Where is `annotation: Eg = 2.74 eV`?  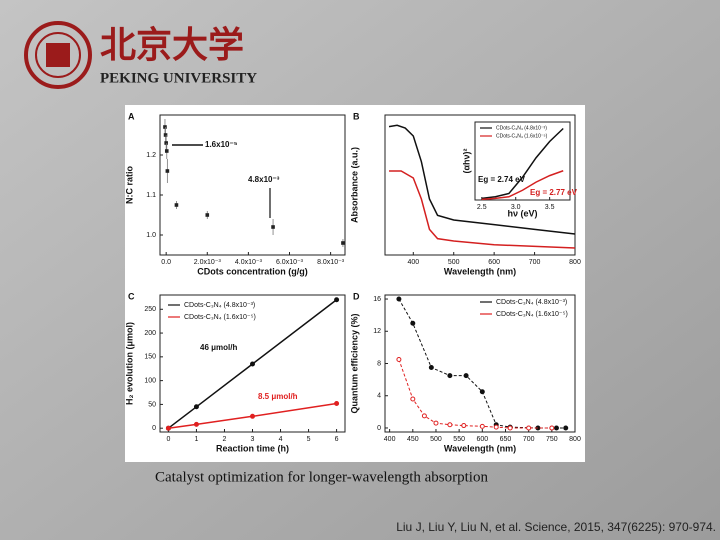 annotation: Eg = 2.74 eV is located at coordinates (502, 179).